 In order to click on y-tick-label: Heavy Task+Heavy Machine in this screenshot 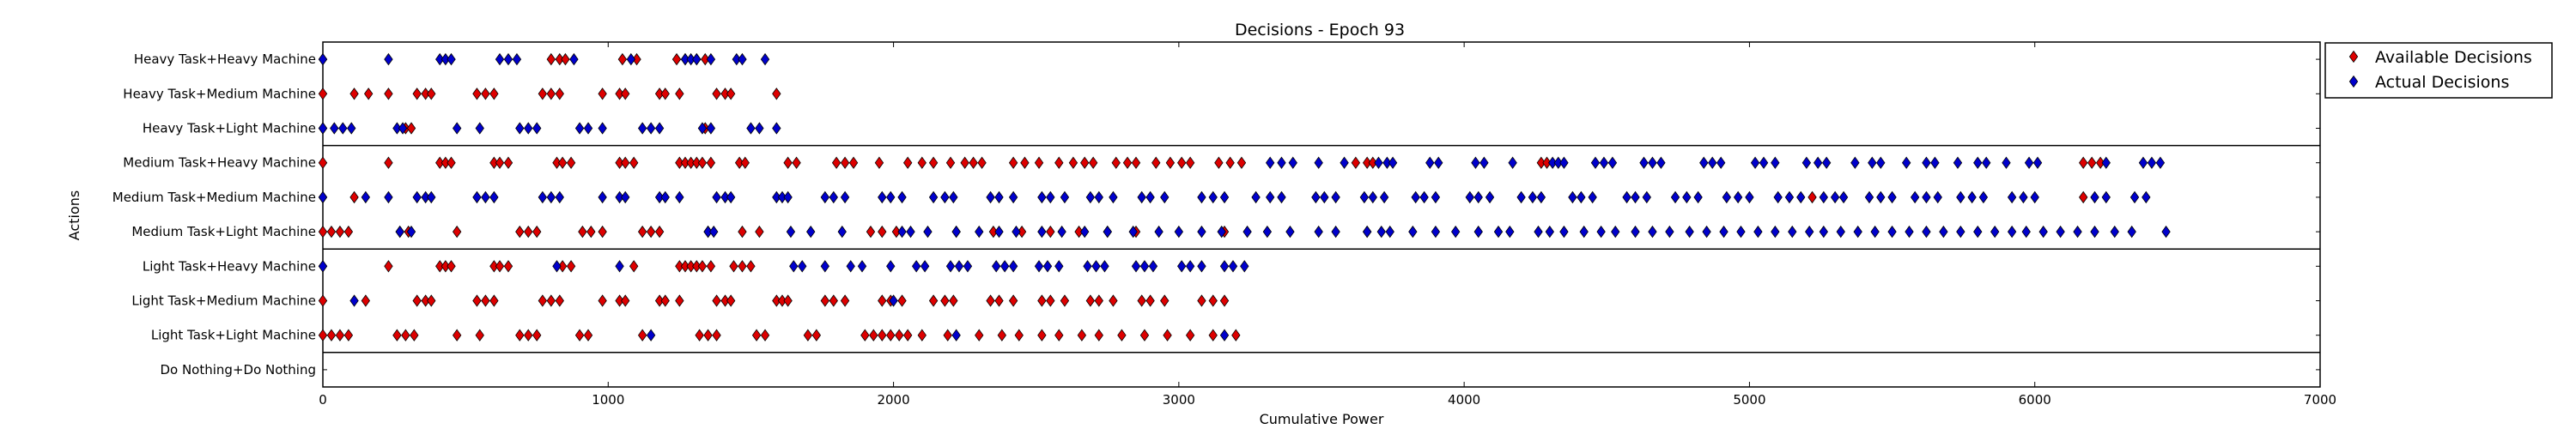, I will do `click(225, 59)`.